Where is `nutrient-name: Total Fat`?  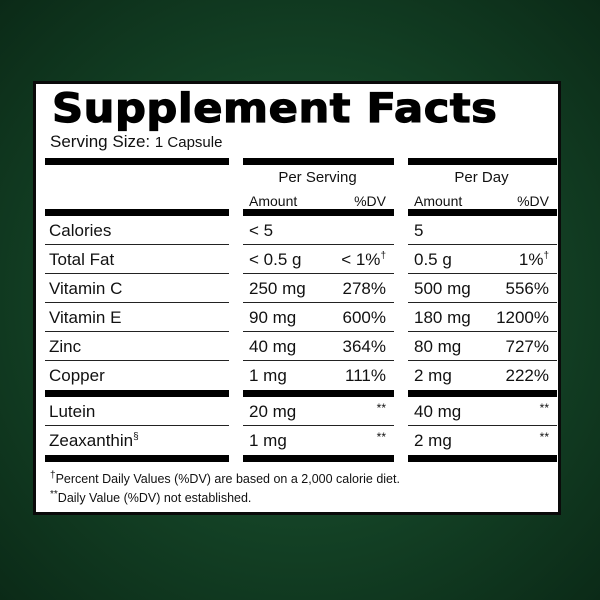
nutrient-name: Total Fat is located at coordinates (137, 259).